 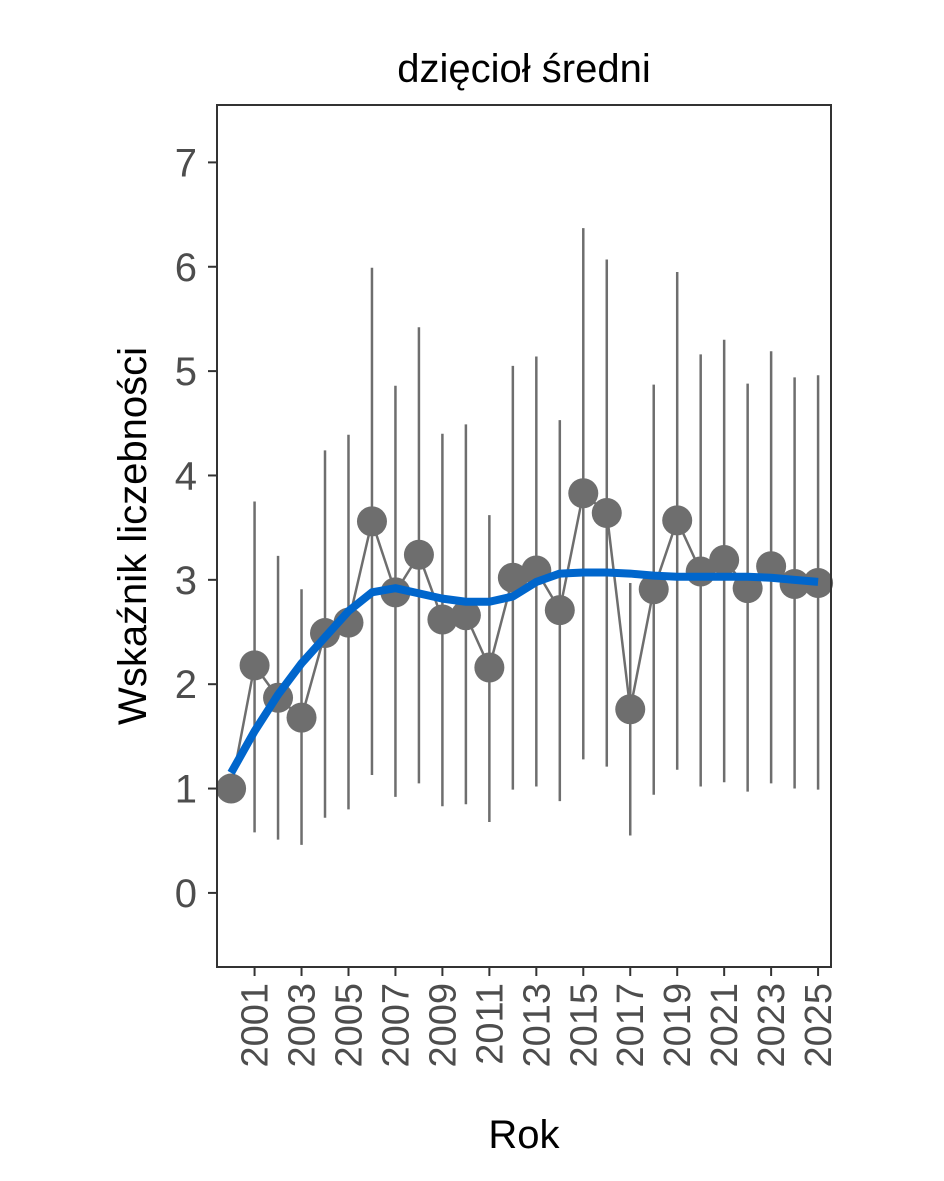 I want to click on y-tick-label: 0, so click(x=186, y=894).